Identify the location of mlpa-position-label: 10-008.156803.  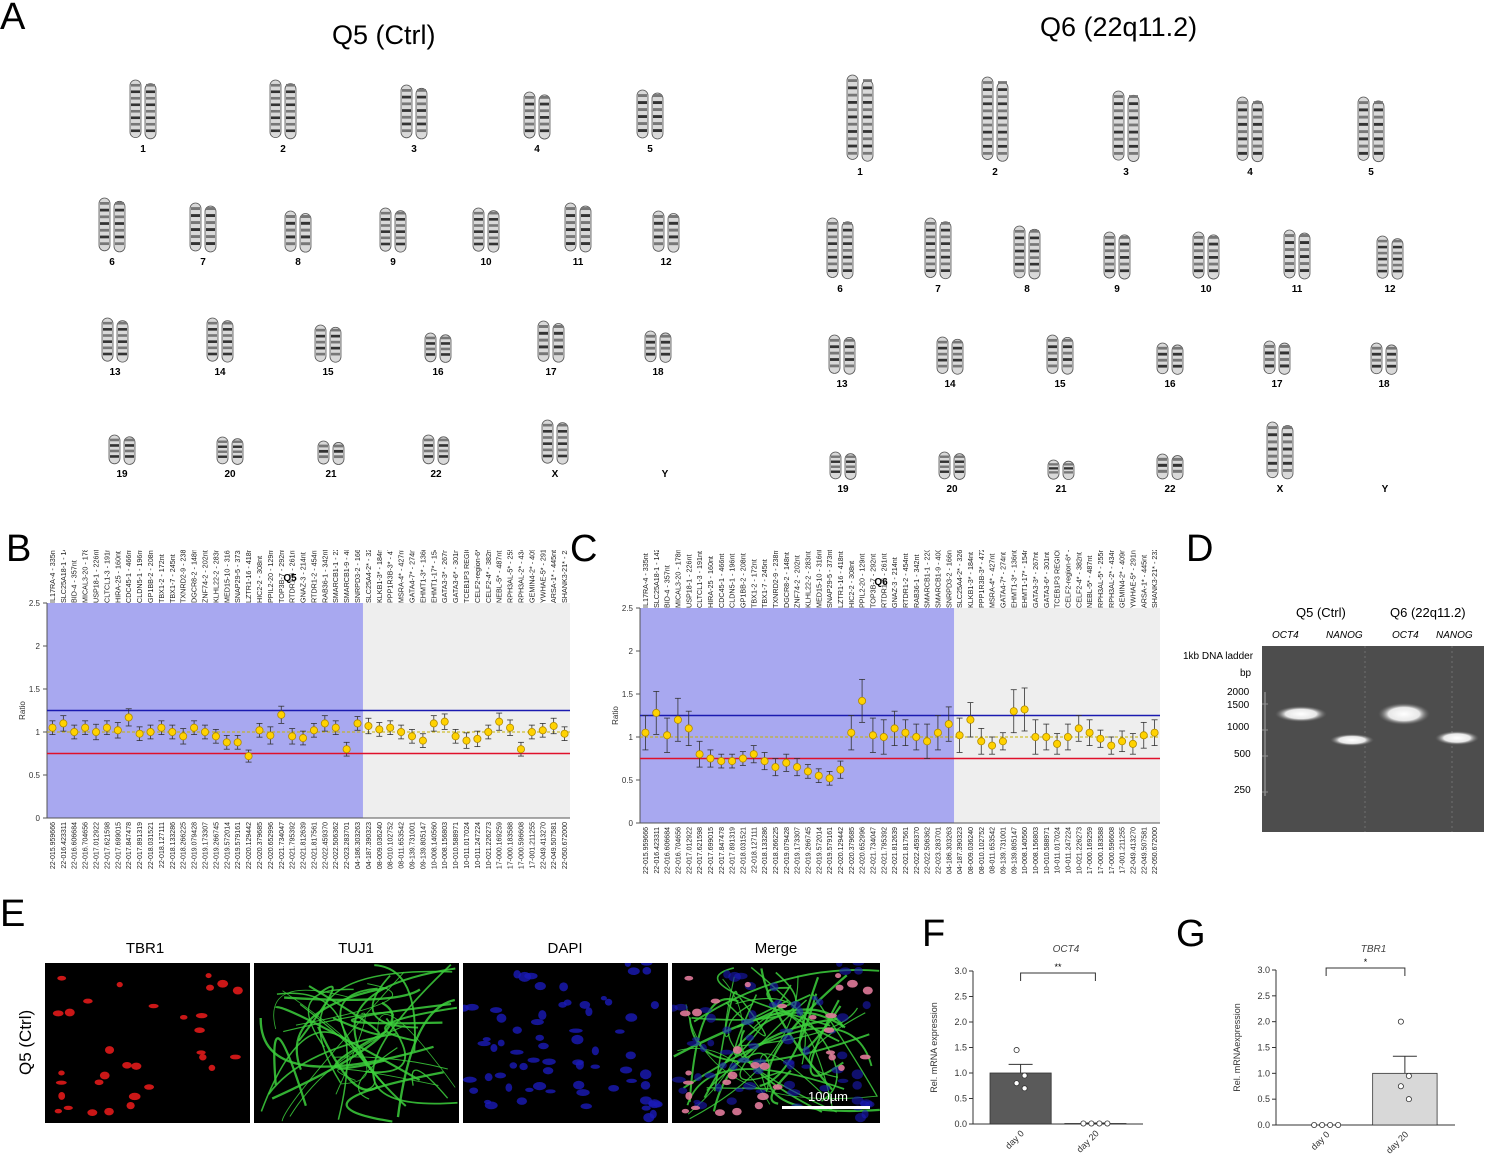
(1036, 850).